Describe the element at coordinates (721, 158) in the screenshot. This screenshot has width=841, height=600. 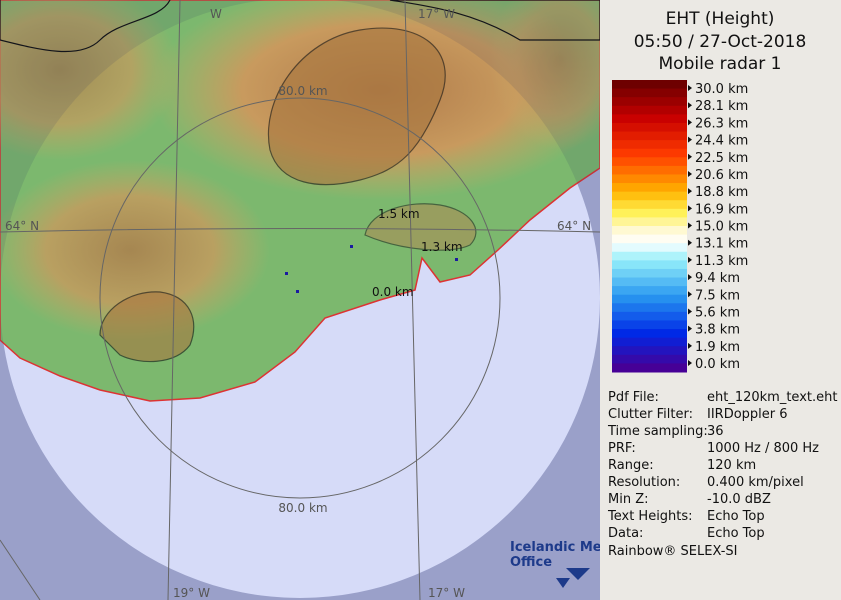
I see `legend-label: 22.5 km` at that location.